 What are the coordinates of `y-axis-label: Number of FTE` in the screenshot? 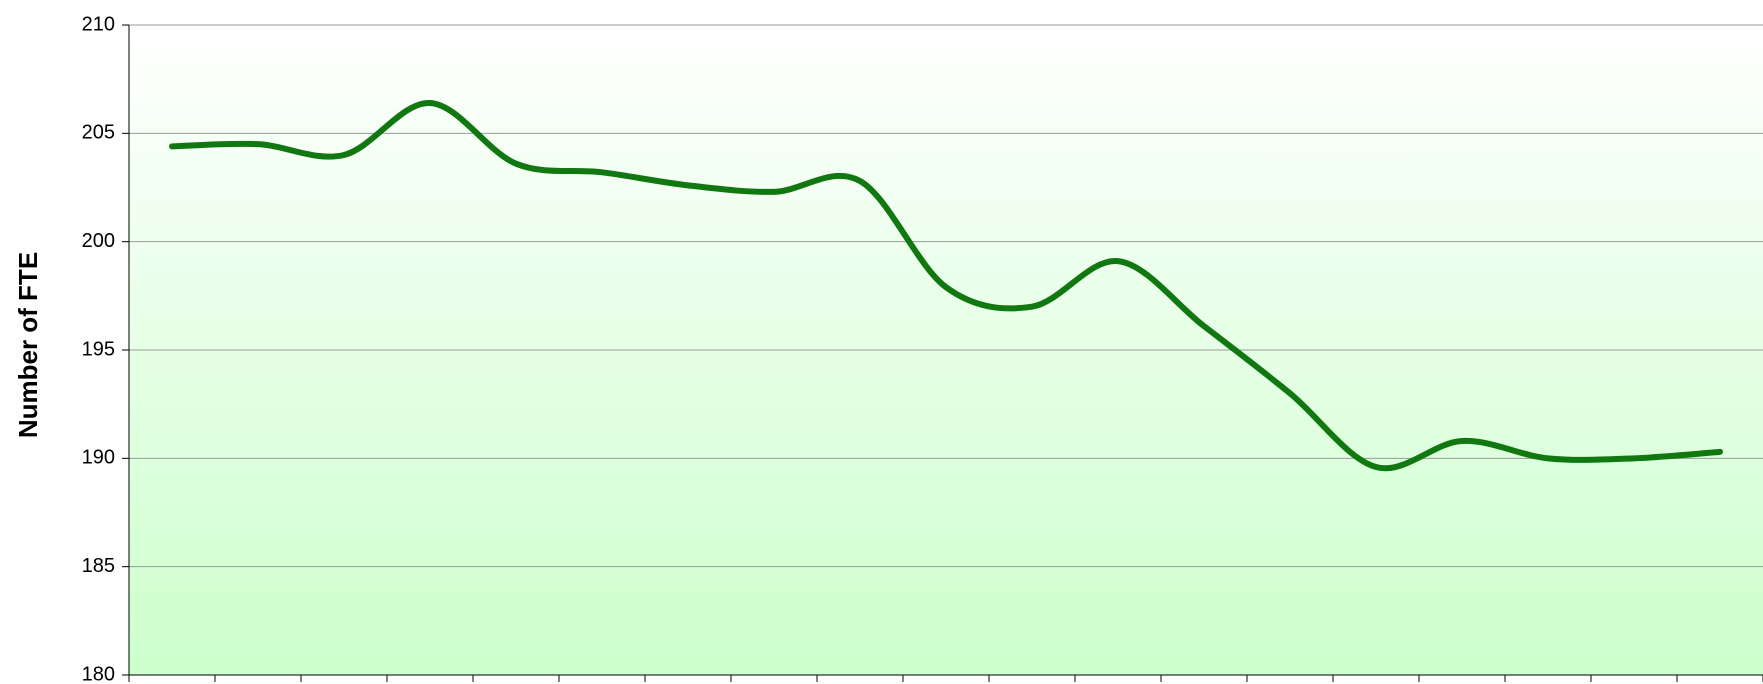 It's located at (28, 345).